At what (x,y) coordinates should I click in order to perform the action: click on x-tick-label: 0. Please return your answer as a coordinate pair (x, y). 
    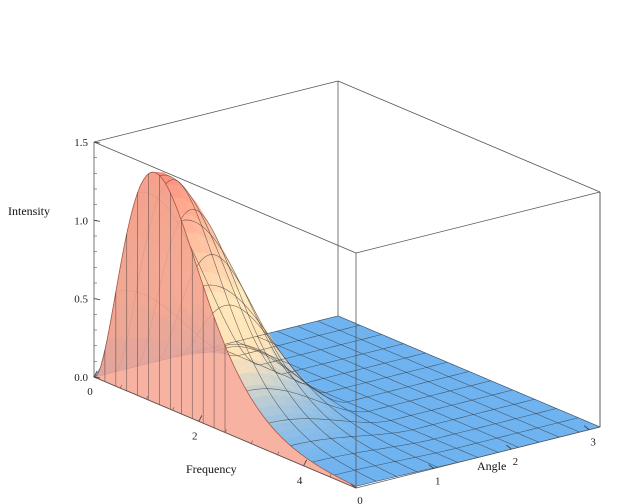
    Looking at the image, I should click on (90, 392).